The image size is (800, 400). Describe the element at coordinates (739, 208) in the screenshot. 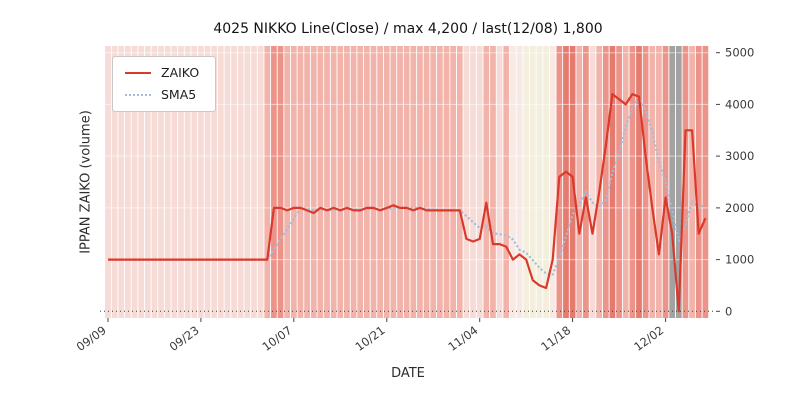

I see `svg-text: 2000` at that location.